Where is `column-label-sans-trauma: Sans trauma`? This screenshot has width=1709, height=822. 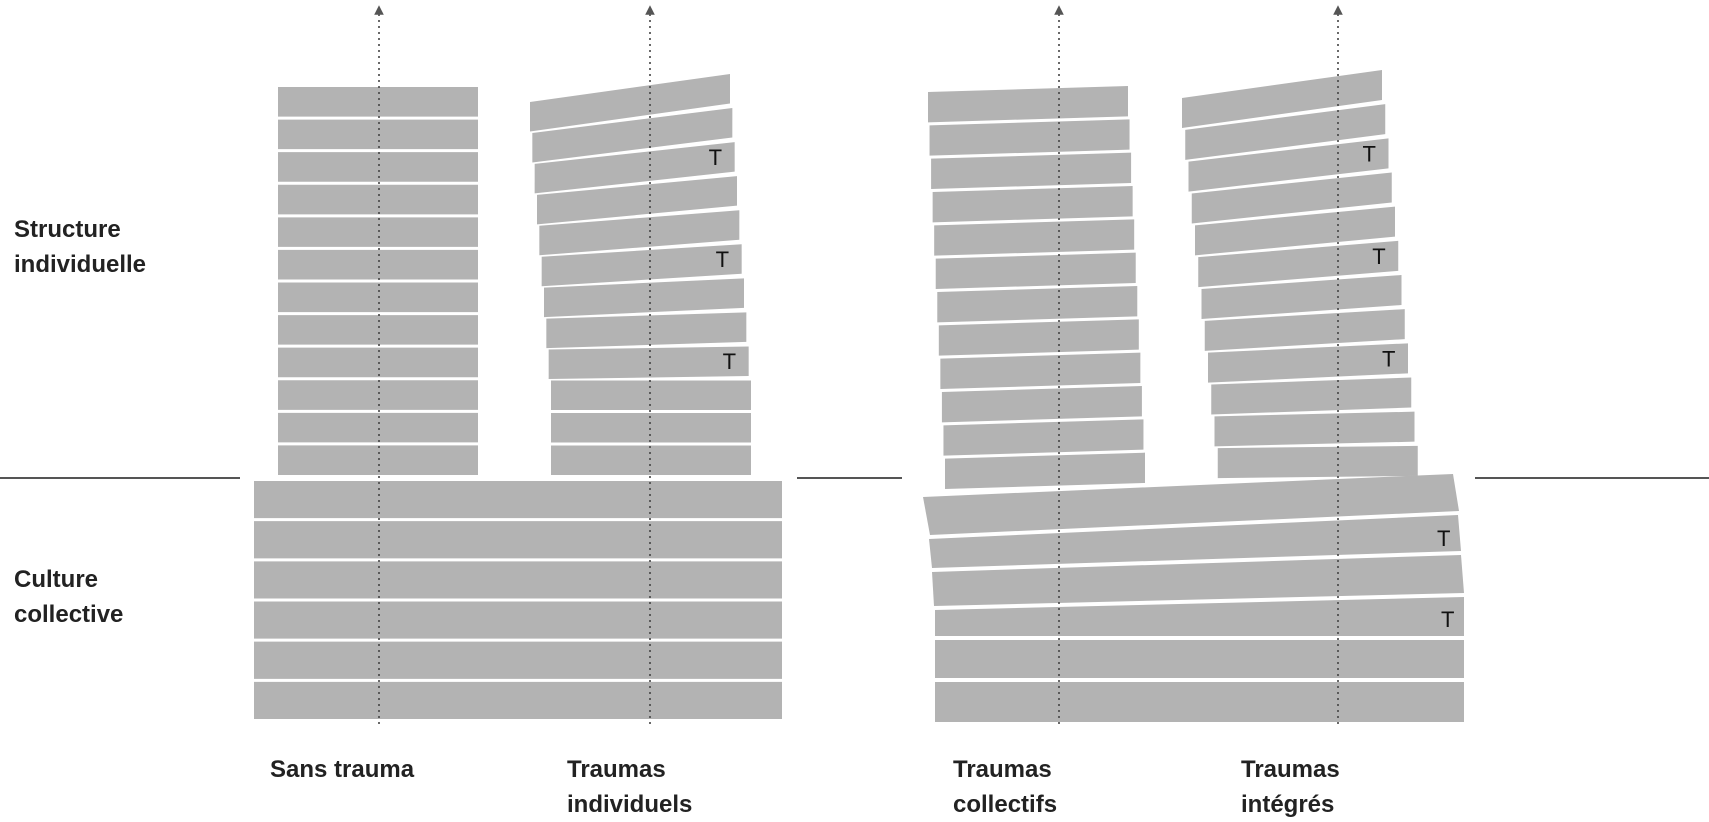 column-label-sans-trauma: Sans trauma is located at coordinates (342, 769).